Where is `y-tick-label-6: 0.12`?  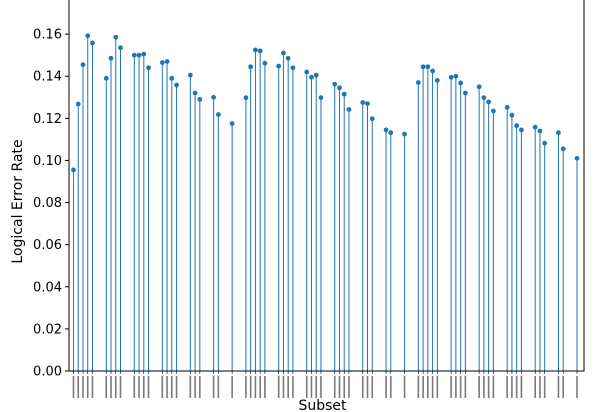 y-tick-label-6: 0.12 is located at coordinates (47, 119).